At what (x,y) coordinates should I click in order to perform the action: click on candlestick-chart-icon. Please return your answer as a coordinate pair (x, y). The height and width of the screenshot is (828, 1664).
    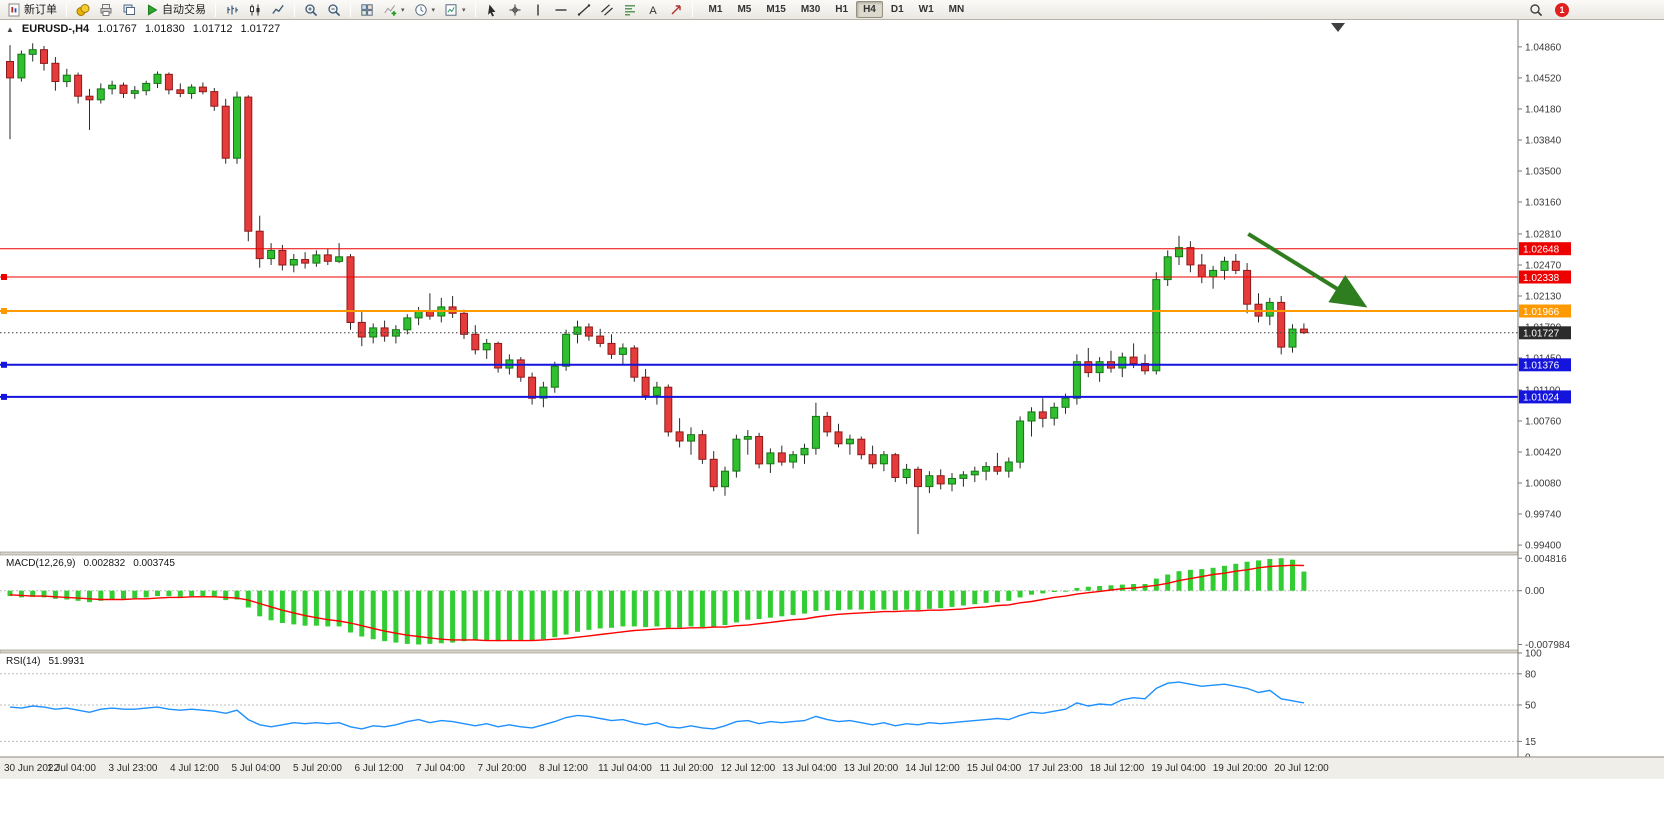
    Looking at the image, I should click on (255, 10).